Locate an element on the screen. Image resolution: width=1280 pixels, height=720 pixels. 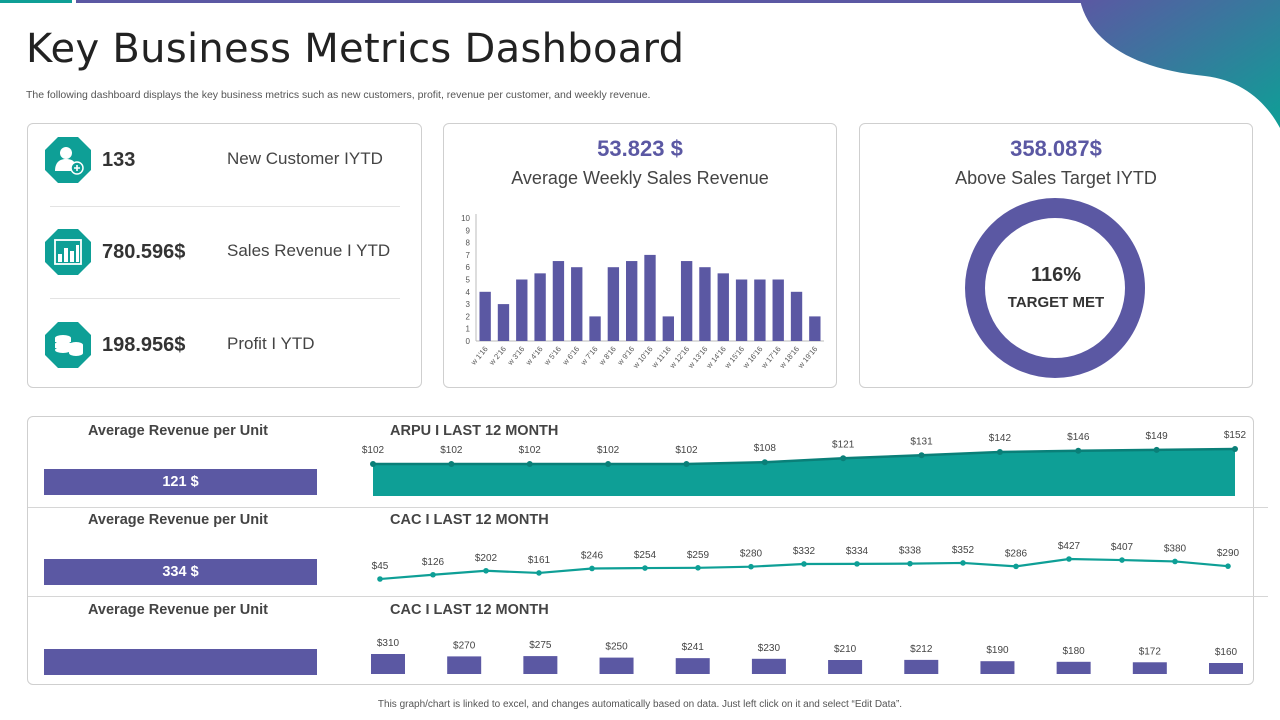
x-tick-label: w 4'16 is located at coordinates (533, 356).